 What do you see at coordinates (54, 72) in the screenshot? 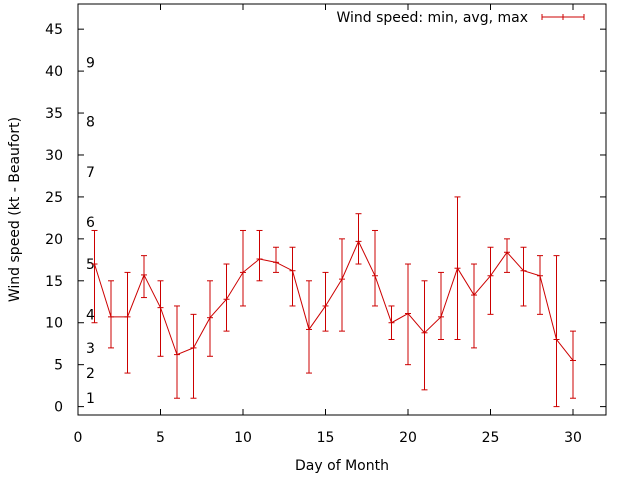
I see `y-tick-label: 40` at bounding box center [54, 72].